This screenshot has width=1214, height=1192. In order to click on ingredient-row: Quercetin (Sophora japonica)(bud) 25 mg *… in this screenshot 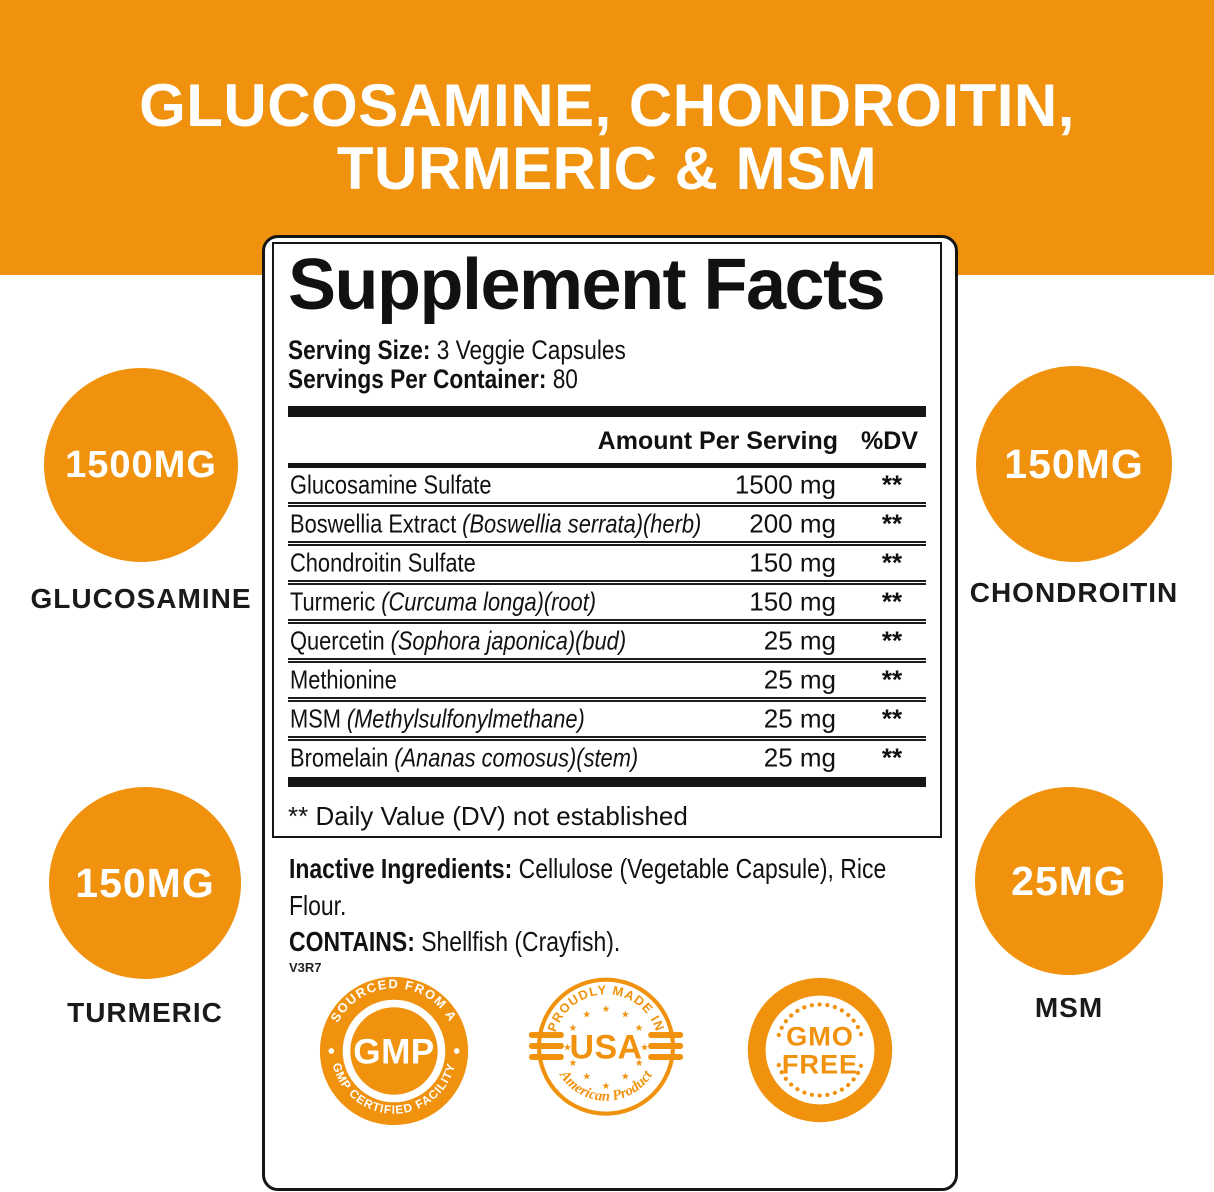, I will do `click(607, 641)`.